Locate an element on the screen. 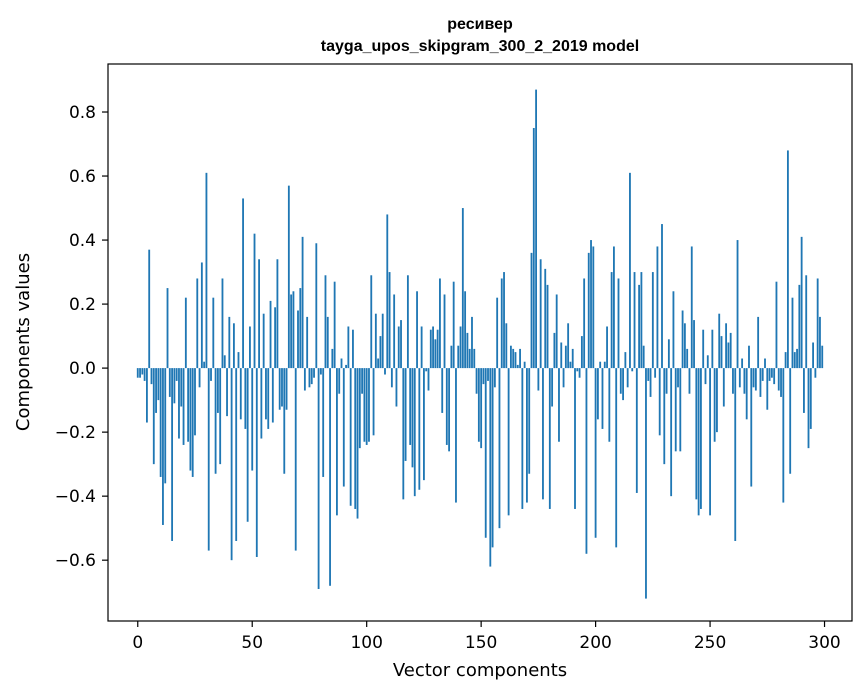 Image resolution: width=867 pixels, height=696 pixels. y-tick-label: 0.8 is located at coordinates (82, 113).